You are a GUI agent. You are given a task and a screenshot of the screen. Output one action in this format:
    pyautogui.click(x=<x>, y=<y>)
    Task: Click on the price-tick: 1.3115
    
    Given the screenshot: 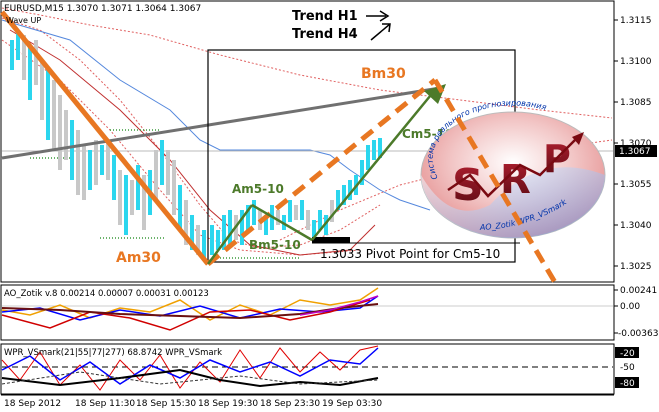 What is the action you would take?
    pyautogui.click(x=636, y=21)
    